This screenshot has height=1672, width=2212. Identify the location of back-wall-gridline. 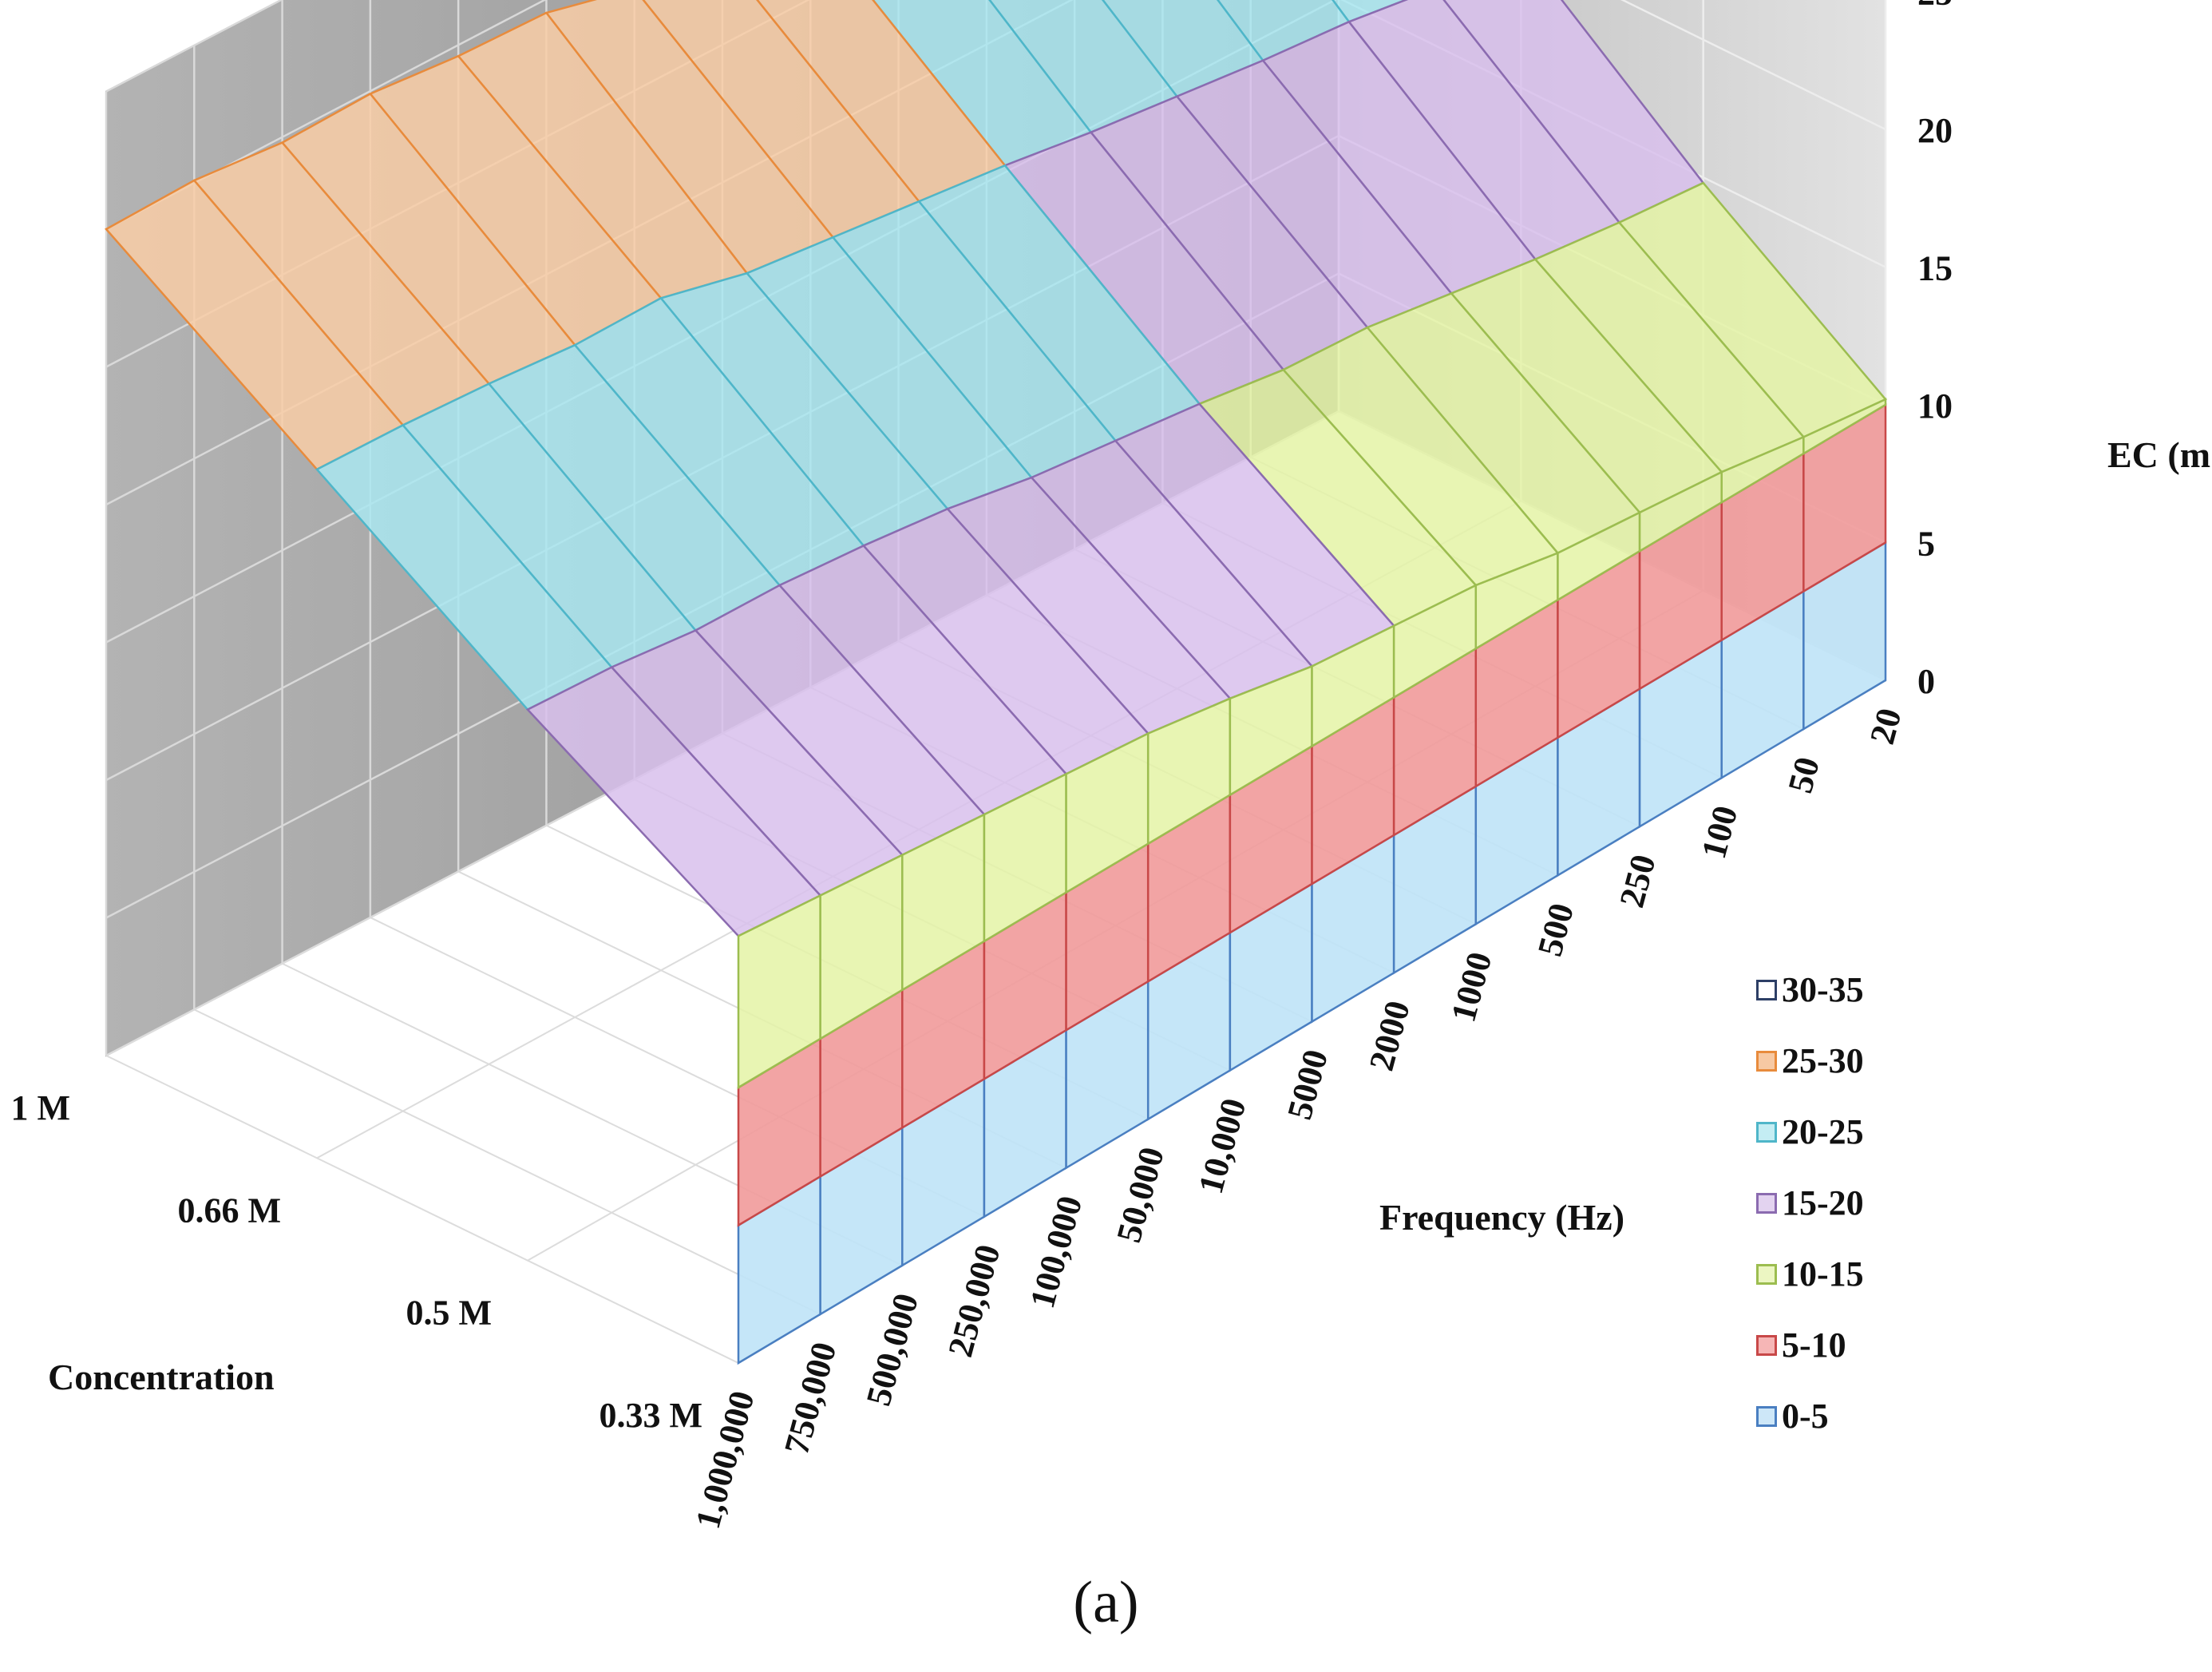
(326, 116).